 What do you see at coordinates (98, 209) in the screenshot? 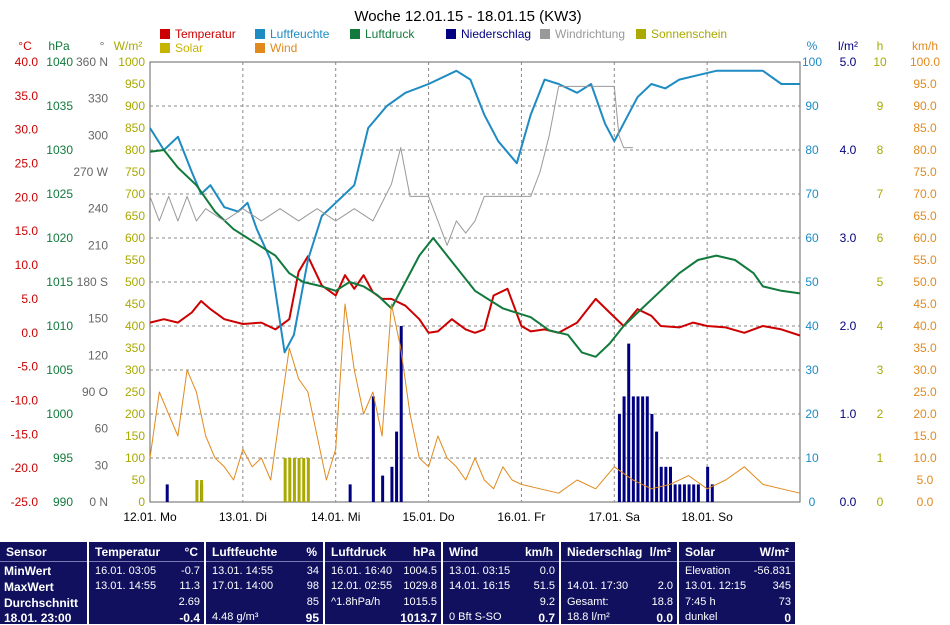
I see `direction-tick: 240` at bounding box center [98, 209].